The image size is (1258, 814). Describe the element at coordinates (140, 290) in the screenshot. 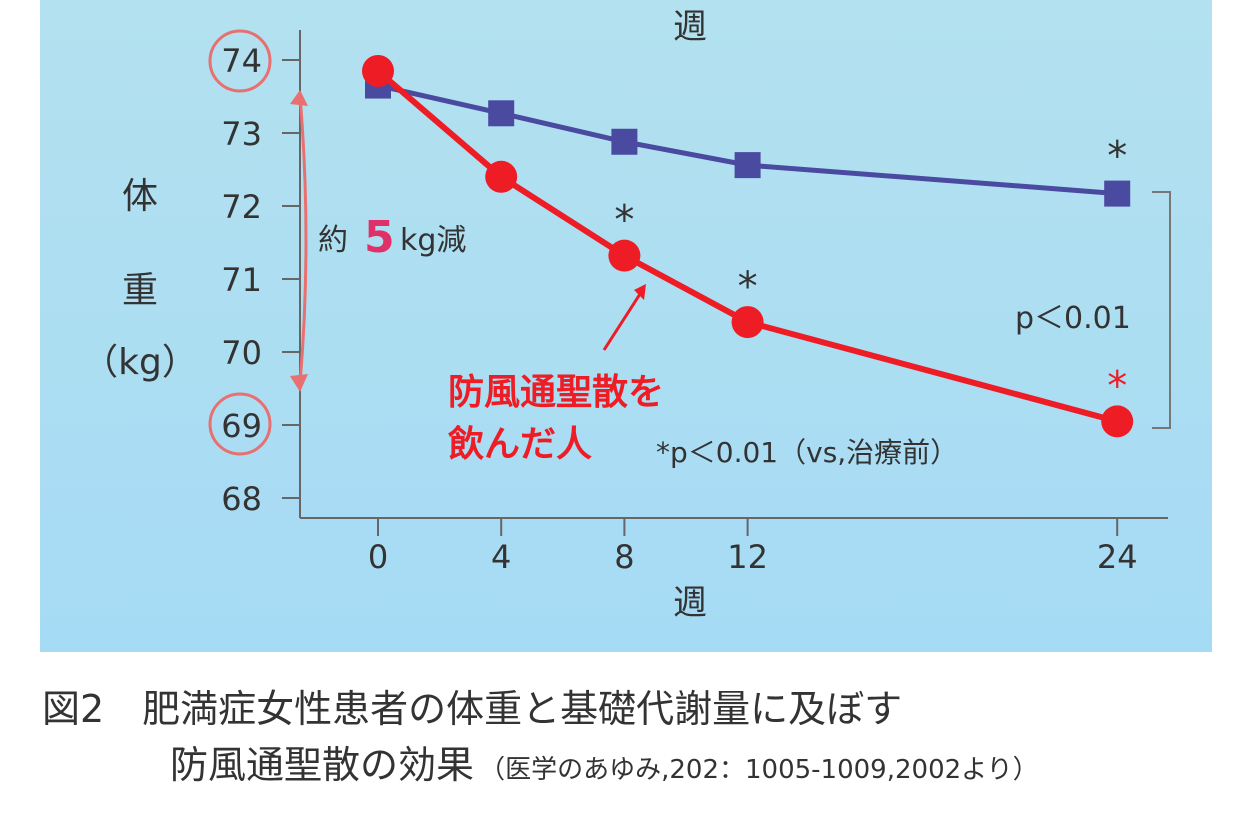

I see `y-axis-label-2: 重` at that location.